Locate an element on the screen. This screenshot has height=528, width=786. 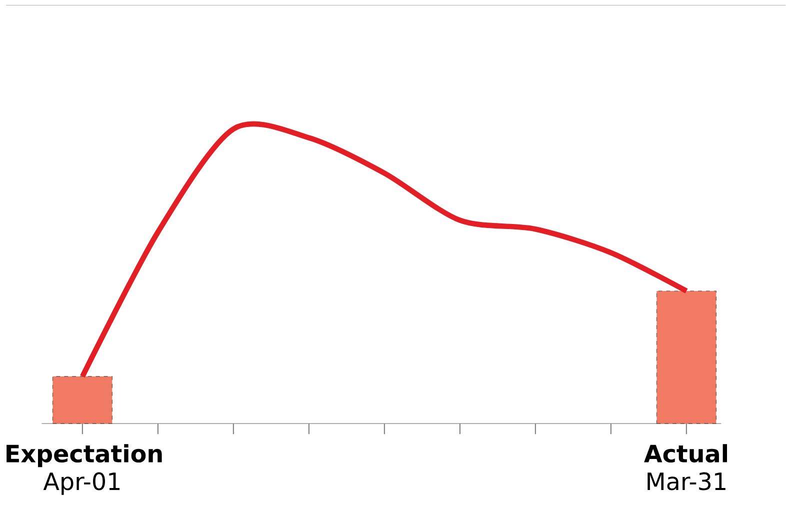
x-tick-label: Actual Mar-31 is located at coordinates (685, 467).